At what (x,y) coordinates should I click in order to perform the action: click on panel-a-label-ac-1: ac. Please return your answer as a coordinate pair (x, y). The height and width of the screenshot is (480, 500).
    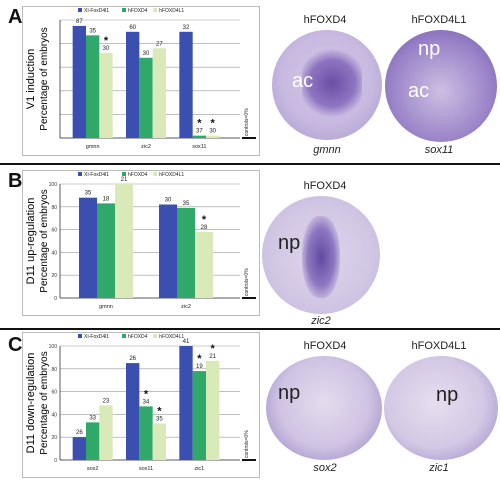
    Looking at the image, I should click on (303, 81).